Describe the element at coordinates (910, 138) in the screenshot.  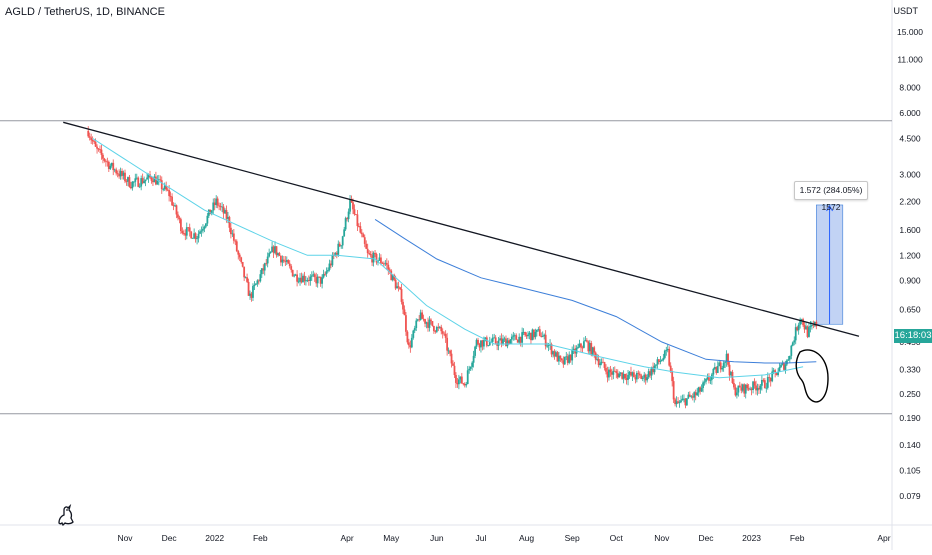
I see `y-tick-label: 4.500` at that location.